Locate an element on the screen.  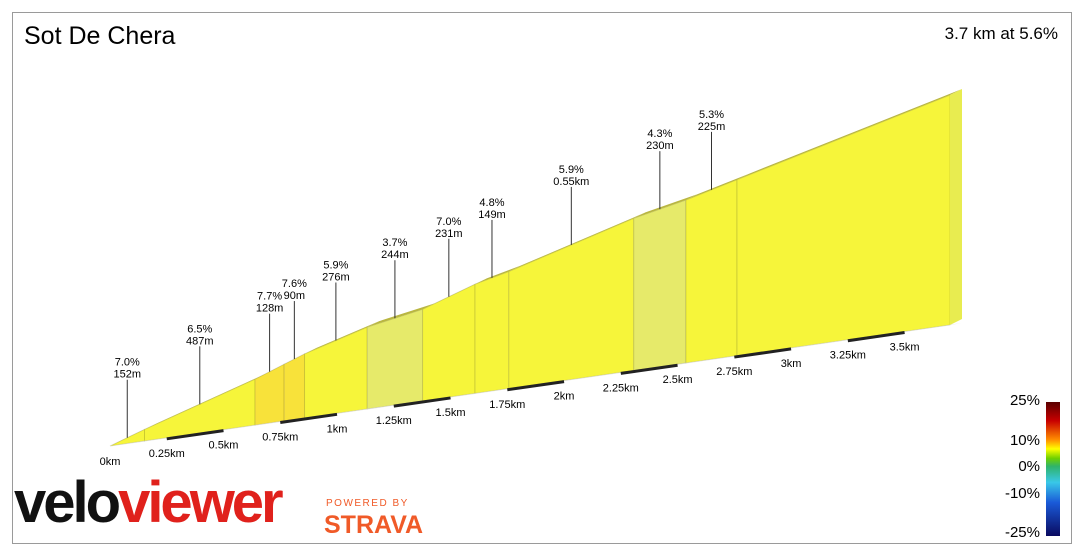
x-tick-label: 1km is located at coordinates (337, 429).